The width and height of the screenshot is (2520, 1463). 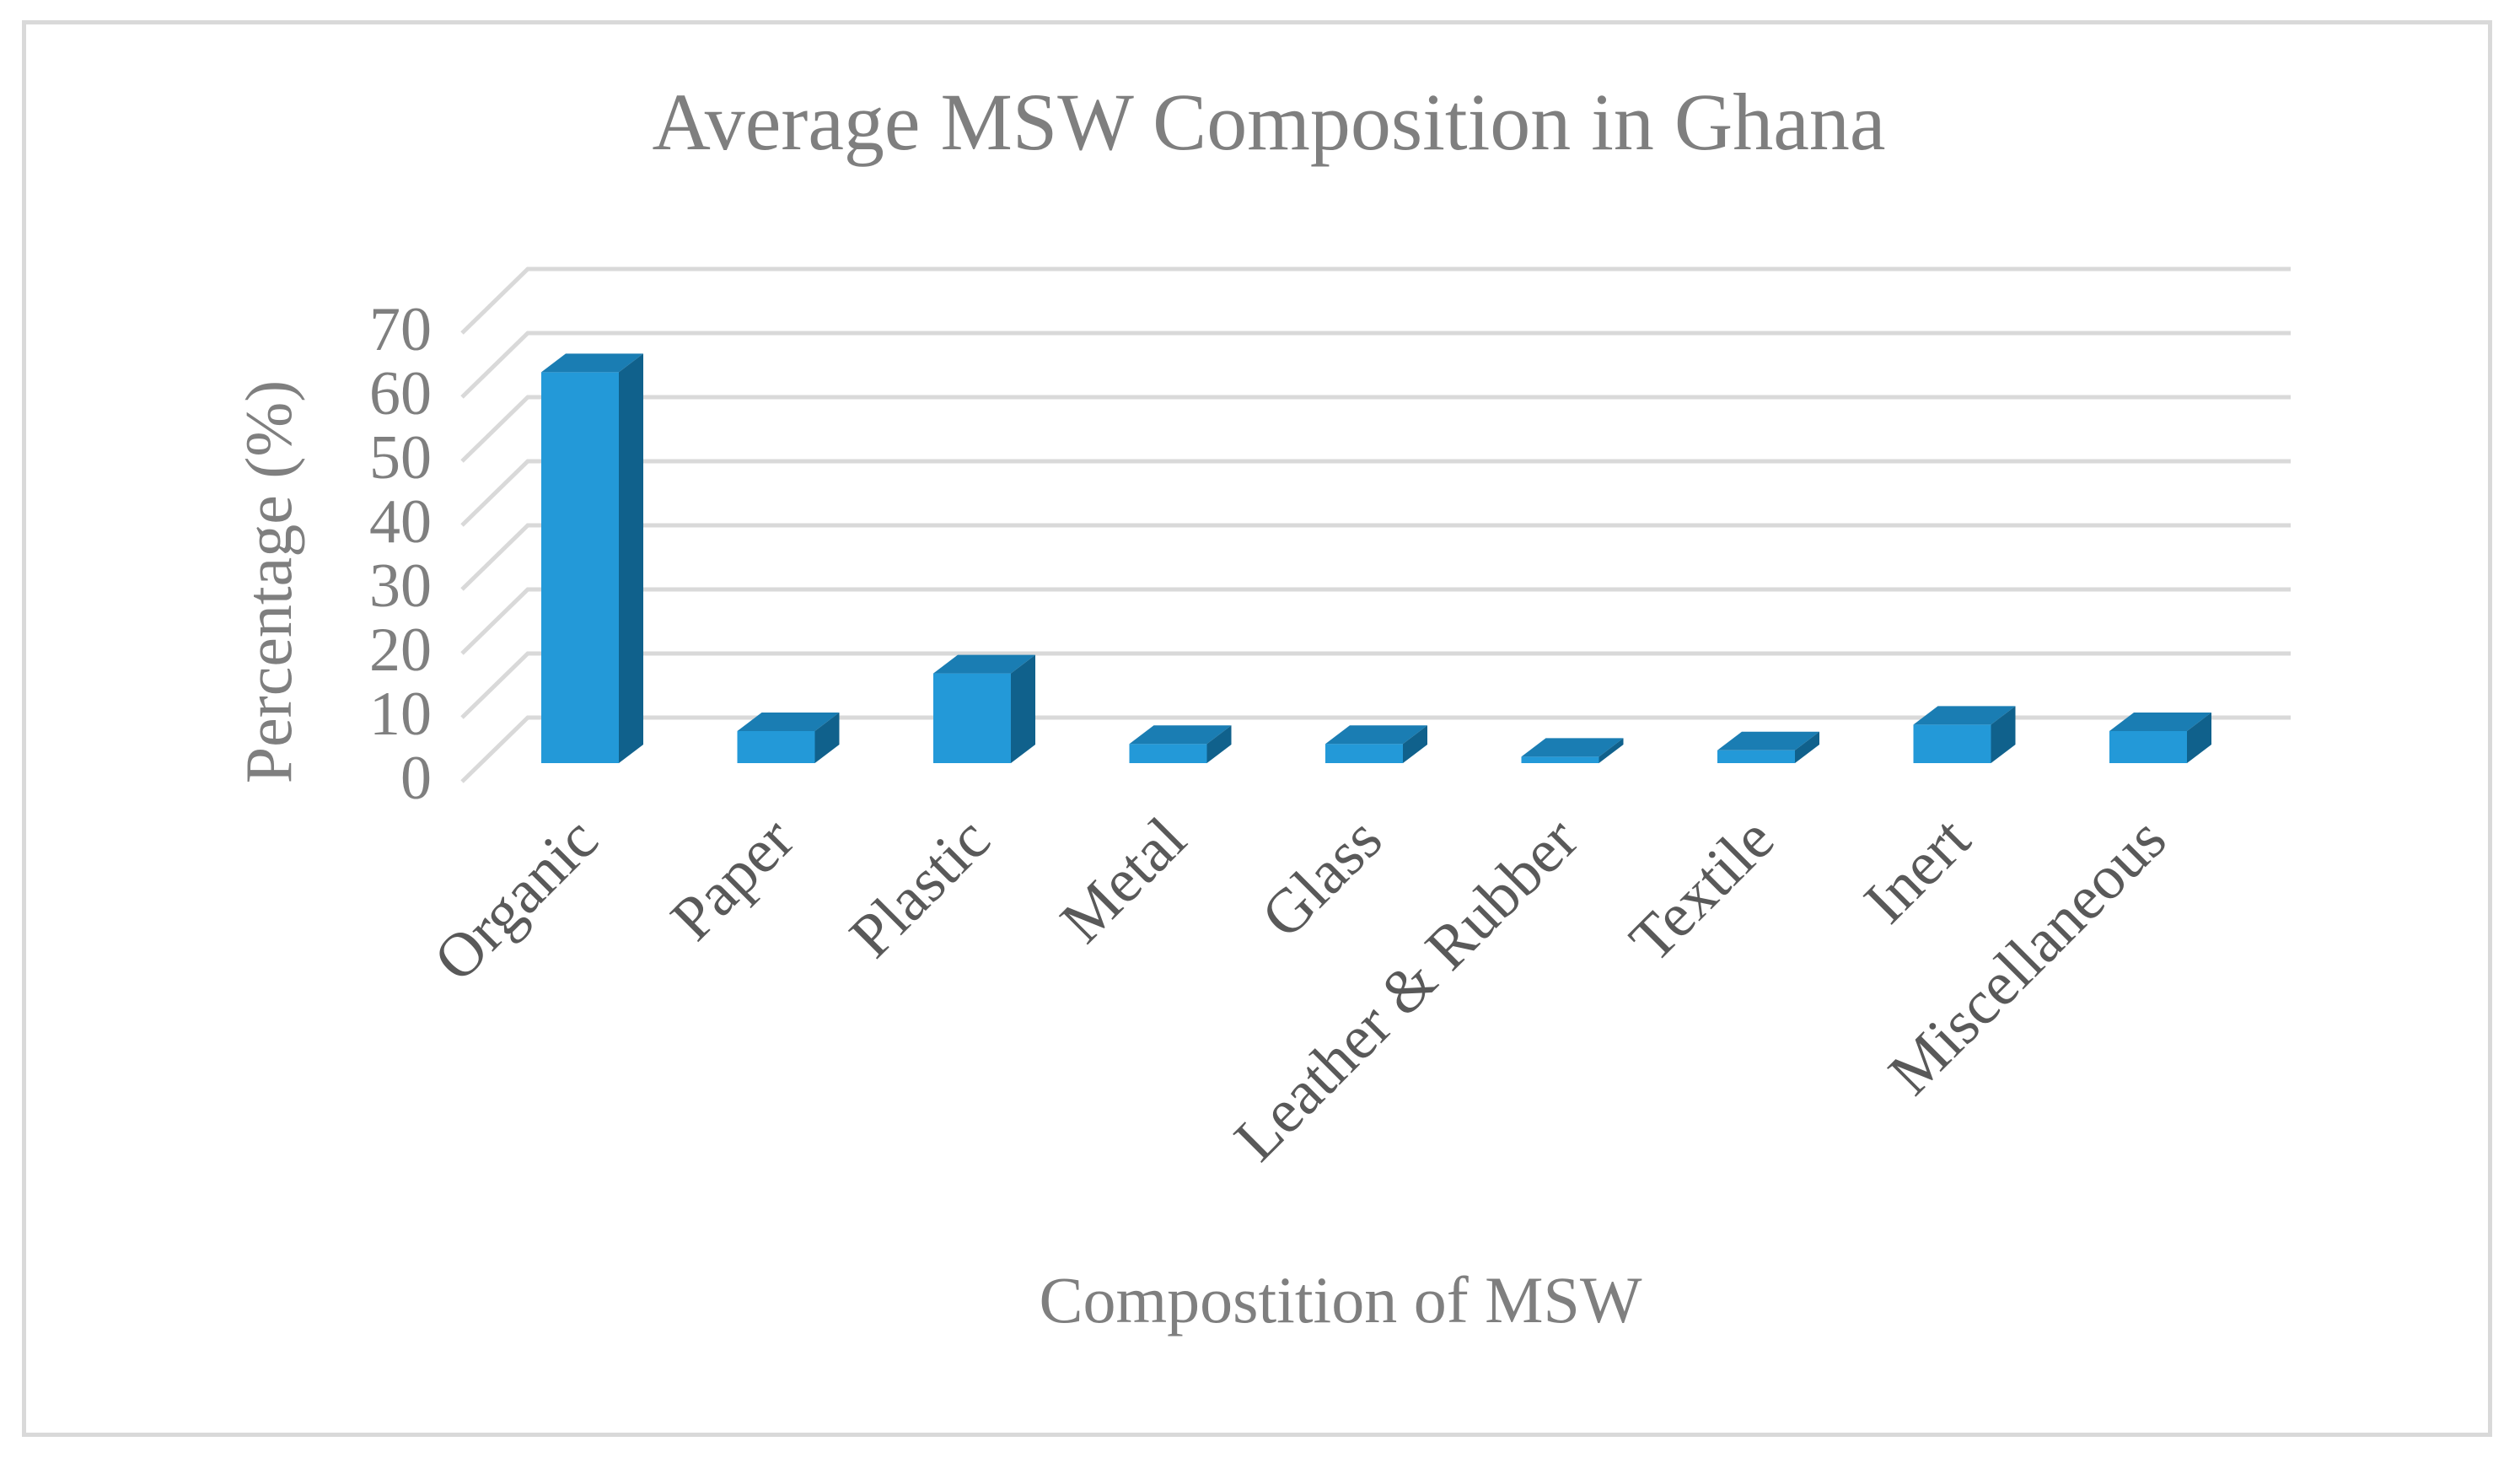 What do you see at coordinates (401, 522) in the screenshot?
I see `y-tick-label: 40` at bounding box center [401, 522].